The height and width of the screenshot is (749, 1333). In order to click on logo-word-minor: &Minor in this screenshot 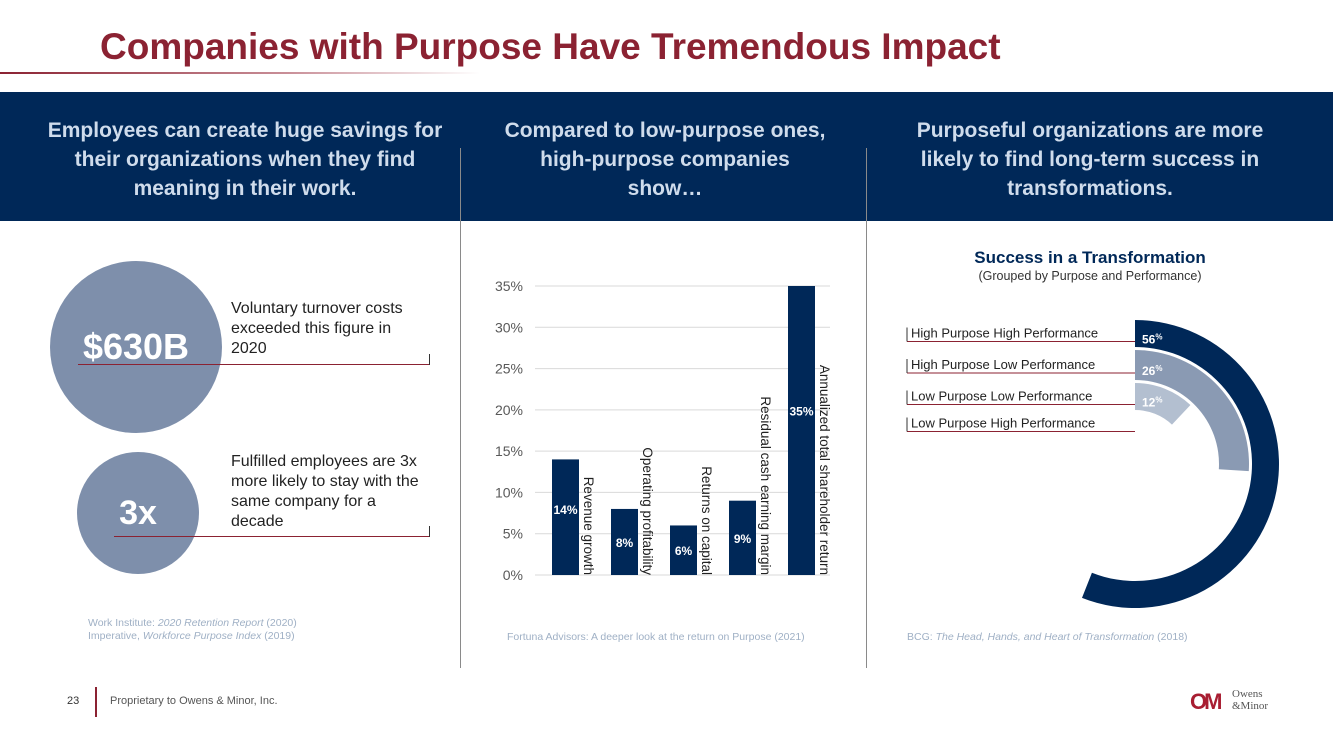, I will do `click(1250, 706)`.